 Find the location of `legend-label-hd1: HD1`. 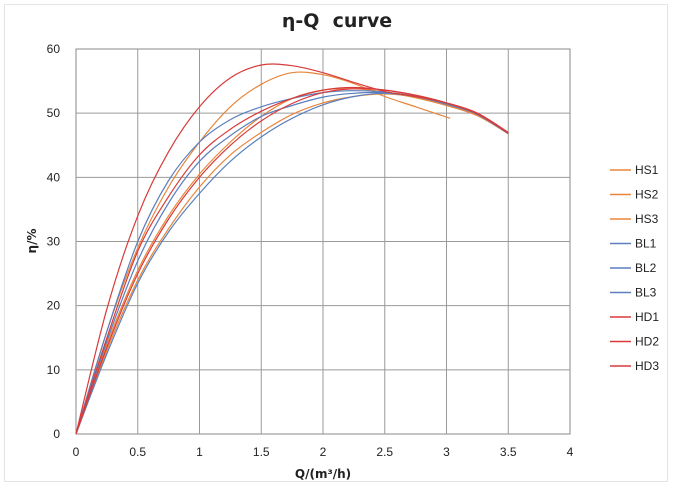

legend-label-hd1: HD1 is located at coordinates (647, 317).